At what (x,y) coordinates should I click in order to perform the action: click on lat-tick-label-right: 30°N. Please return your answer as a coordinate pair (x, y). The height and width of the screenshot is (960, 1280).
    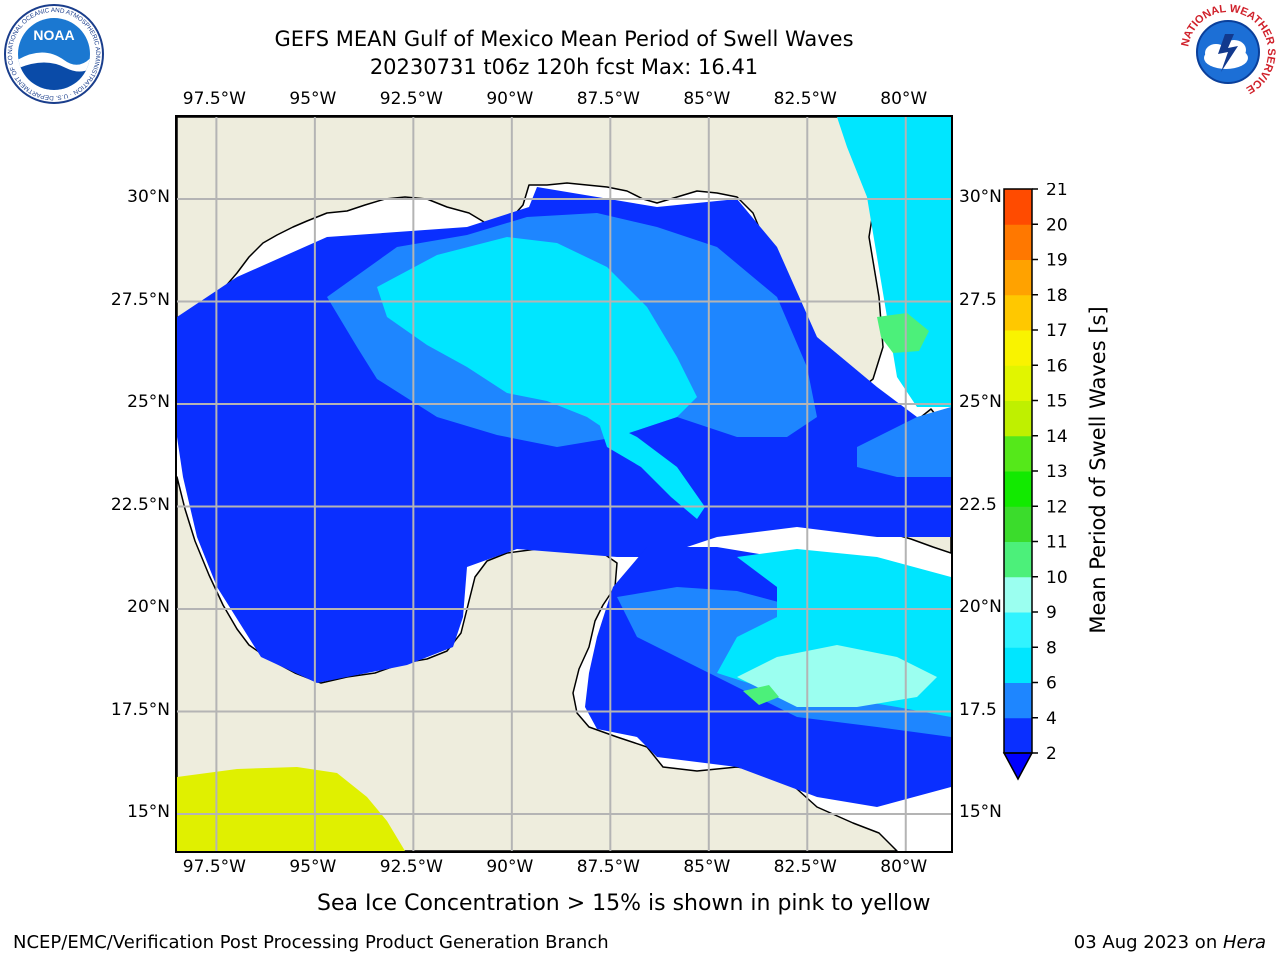
    Looking at the image, I should click on (980, 197).